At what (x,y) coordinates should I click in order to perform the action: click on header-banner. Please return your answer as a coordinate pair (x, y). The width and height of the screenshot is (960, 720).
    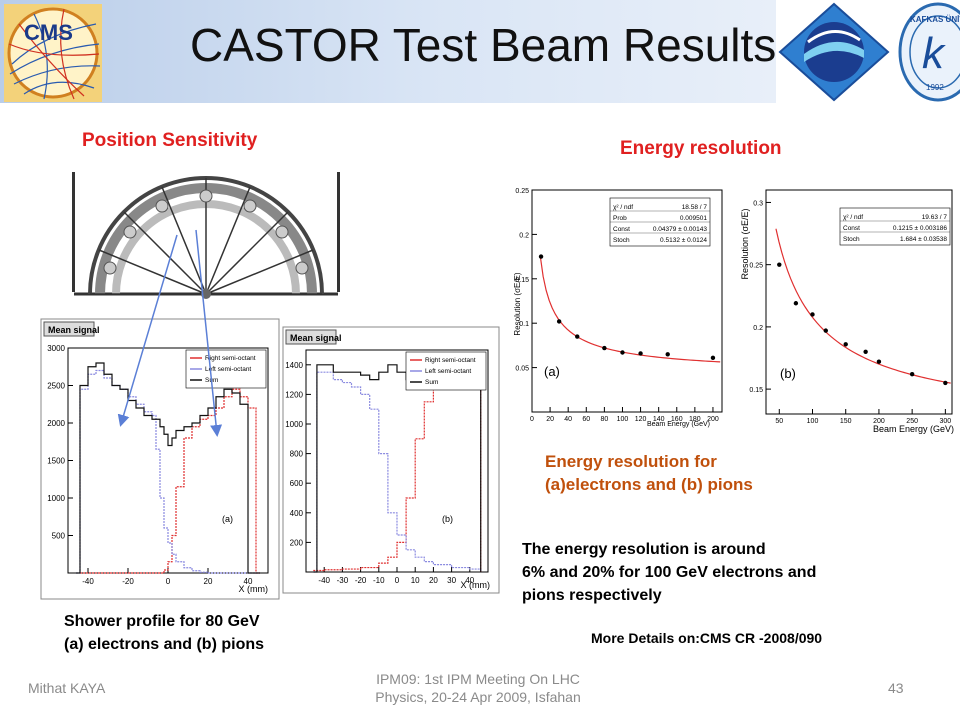
    Looking at the image, I should click on (388, 51).